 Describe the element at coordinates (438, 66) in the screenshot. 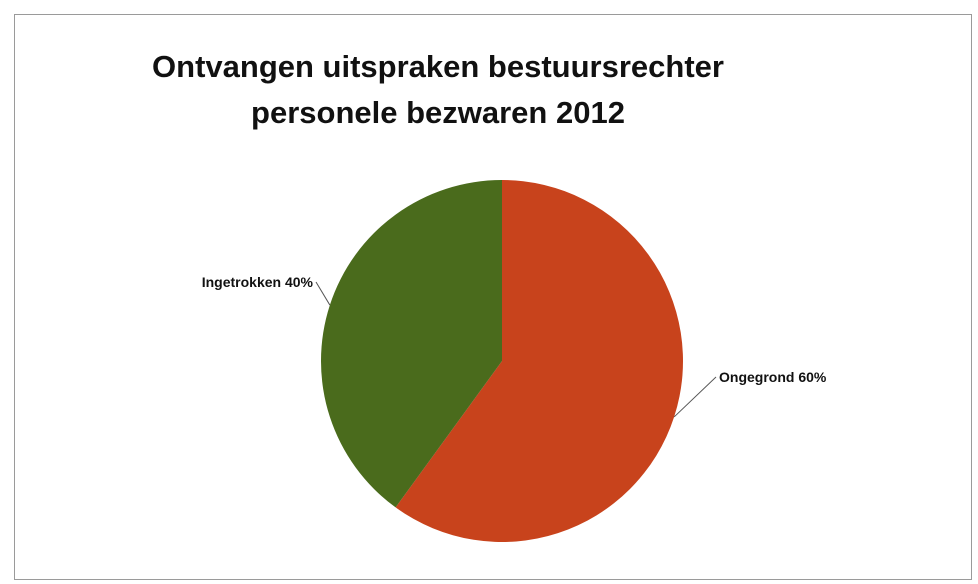

I see `chart-title-line-1: Ontvangen uitspraken bestuursrechter` at that location.